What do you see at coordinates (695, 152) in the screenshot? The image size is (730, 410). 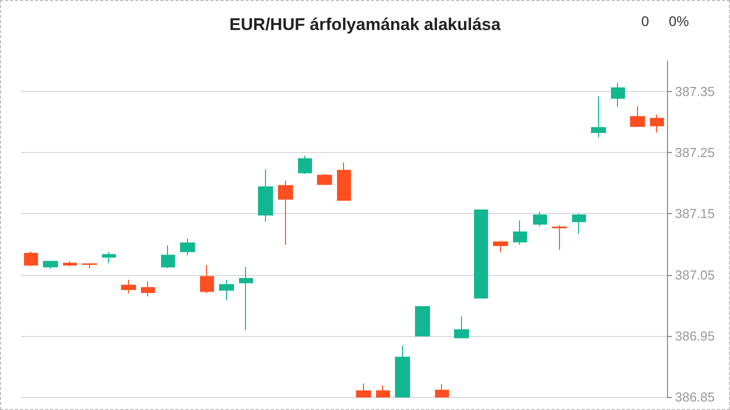 I see `y-tick-label: 387.25` at bounding box center [695, 152].